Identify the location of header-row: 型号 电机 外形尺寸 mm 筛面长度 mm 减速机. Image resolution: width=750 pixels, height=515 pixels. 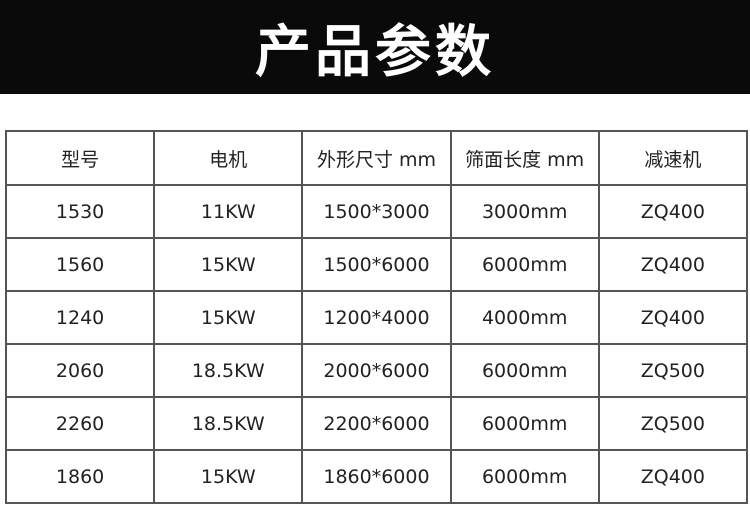
(376, 158).